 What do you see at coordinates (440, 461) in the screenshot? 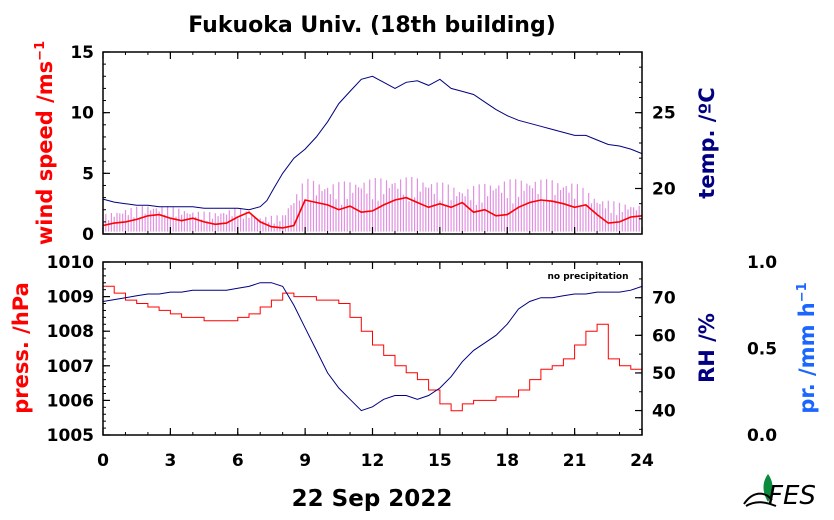
I see `hour-tick-label: 15` at bounding box center [440, 461].